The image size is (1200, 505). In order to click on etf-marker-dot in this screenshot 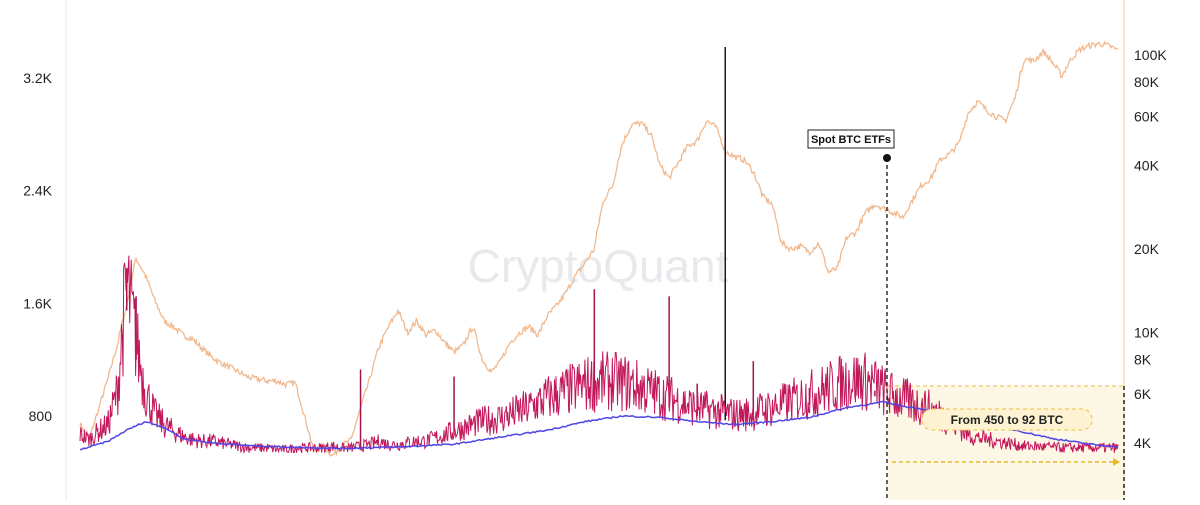, I will do `click(887, 158)`.